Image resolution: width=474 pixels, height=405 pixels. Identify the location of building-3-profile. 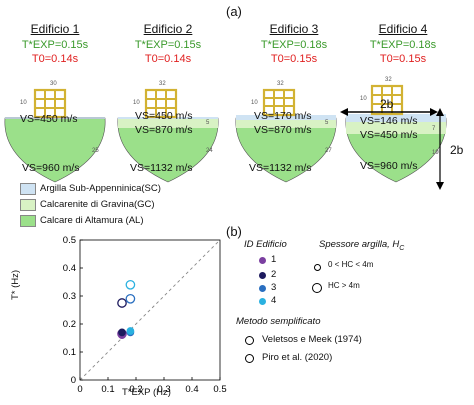
(286, 135).